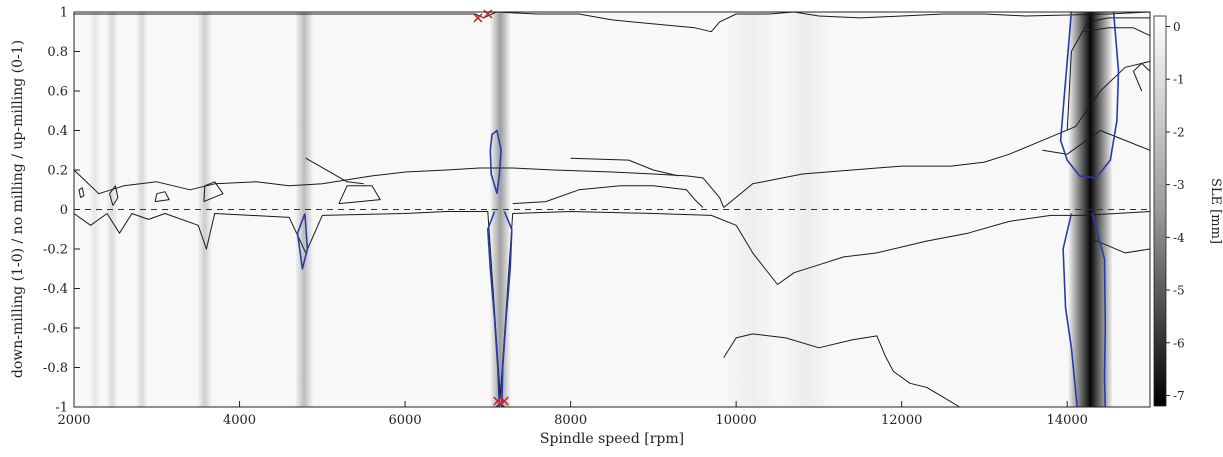 This screenshot has width=1223, height=457. What do you see at coordinates (1179, 185) in the screenshot?
I see `colorbar-tick-label: -3` at bounding box center [1179, 185].